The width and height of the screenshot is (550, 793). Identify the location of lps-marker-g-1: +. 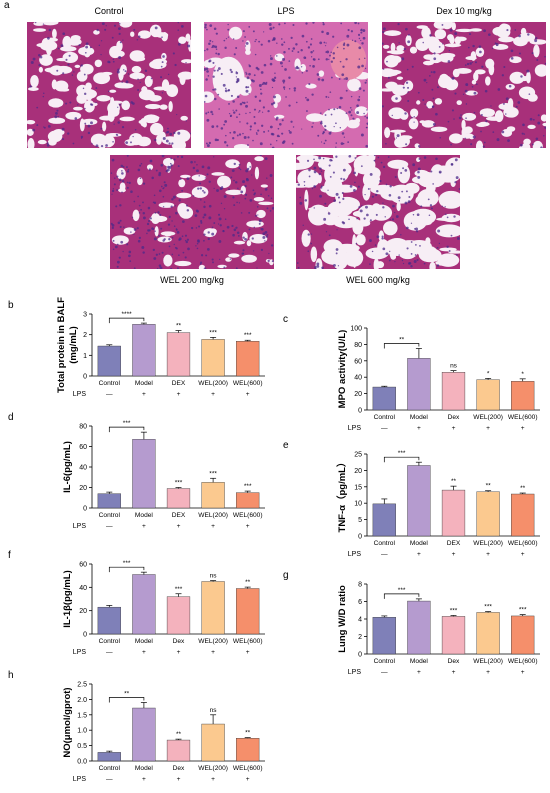
(419, 672).